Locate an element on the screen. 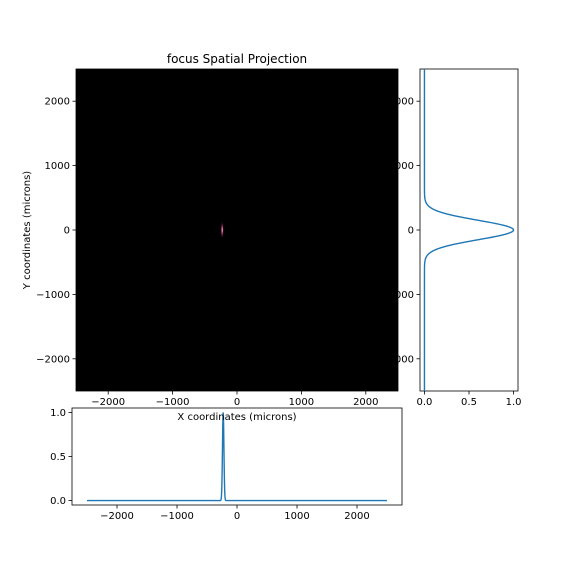 The width and height of the screenshot is (576, 576). heatmap-hotspot is located at coordinates (222, 230).